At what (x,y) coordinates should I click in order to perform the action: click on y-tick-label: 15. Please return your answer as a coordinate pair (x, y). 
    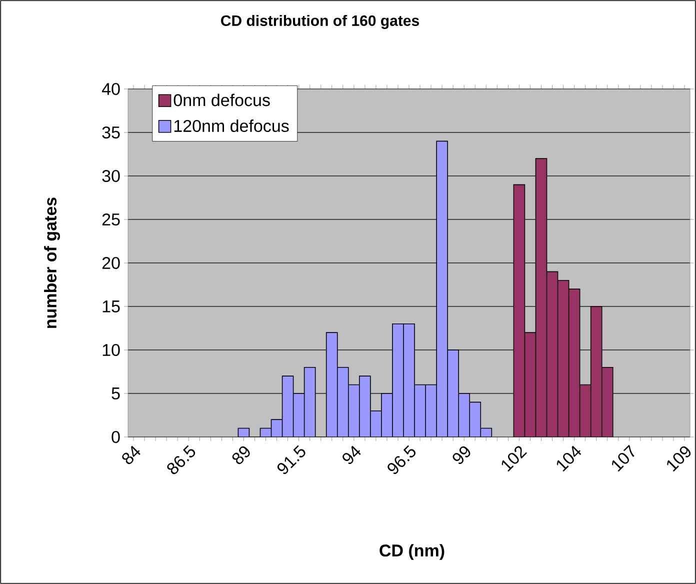
    Looking at the image, I should click on (111, 306).